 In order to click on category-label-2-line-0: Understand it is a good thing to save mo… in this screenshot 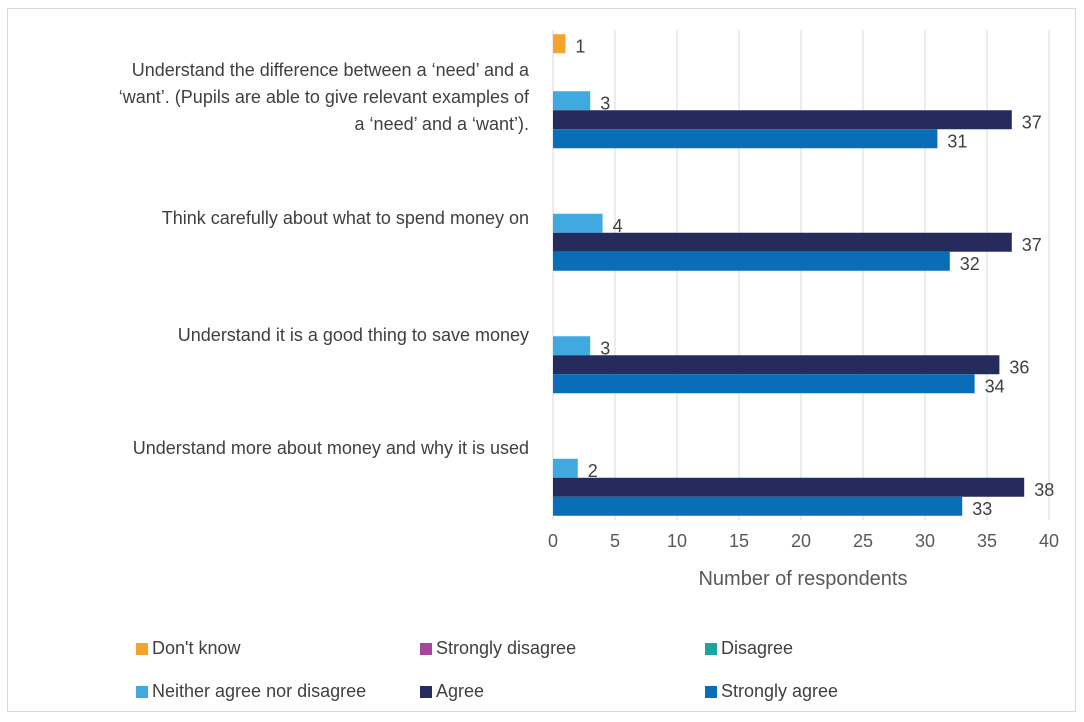, I will do `click(353, 335)`.